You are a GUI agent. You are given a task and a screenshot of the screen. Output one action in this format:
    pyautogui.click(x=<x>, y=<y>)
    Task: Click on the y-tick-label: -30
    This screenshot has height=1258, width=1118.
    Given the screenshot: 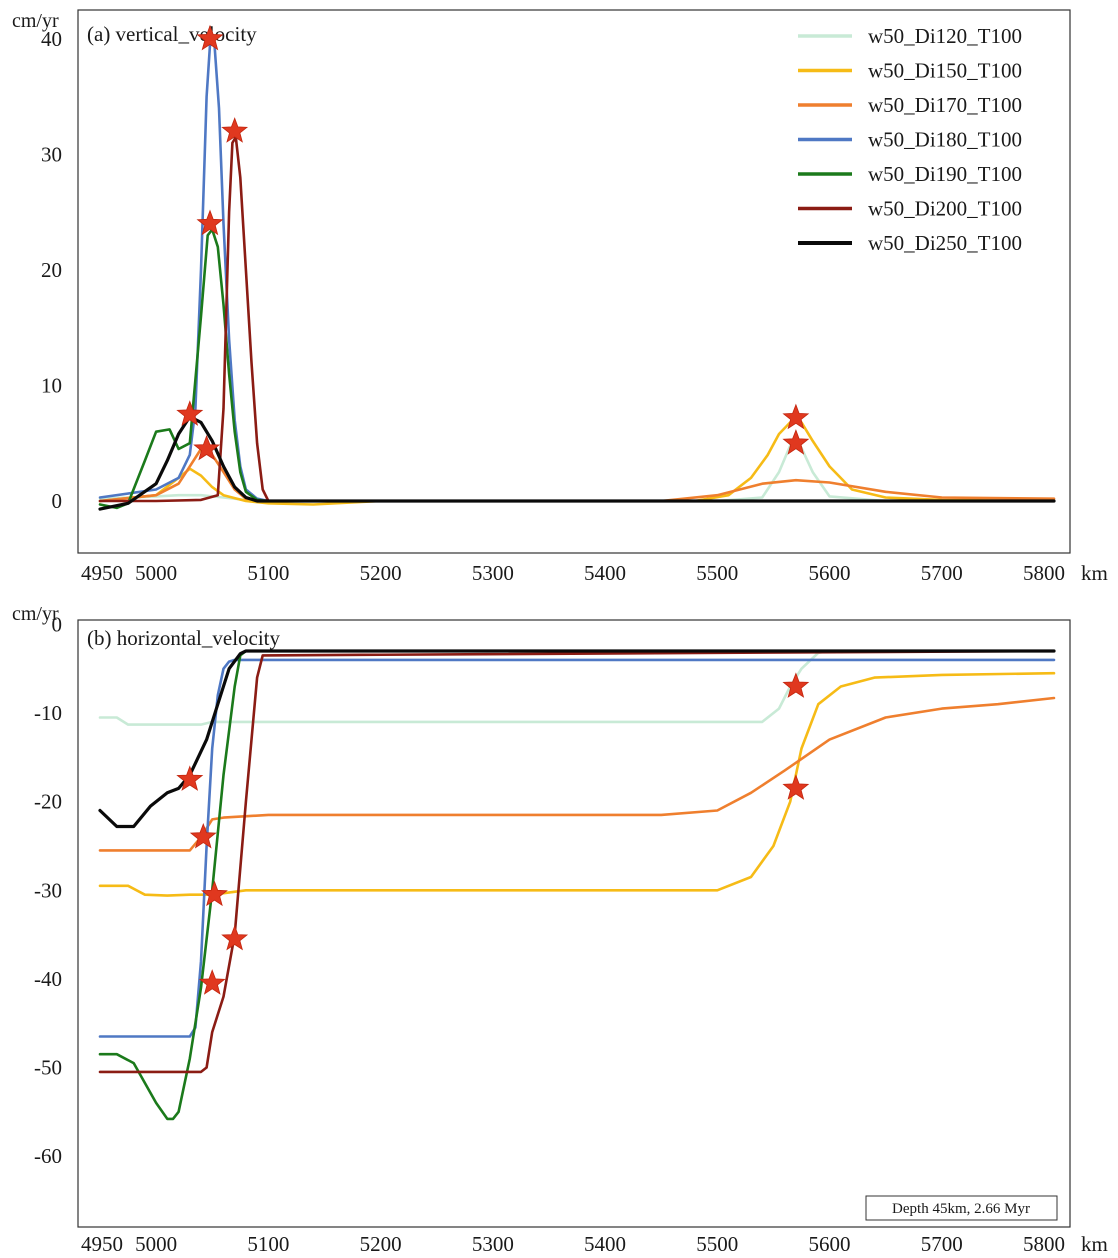 What is the action you would take?
    pyautogui.click(x=48, y=890)
    